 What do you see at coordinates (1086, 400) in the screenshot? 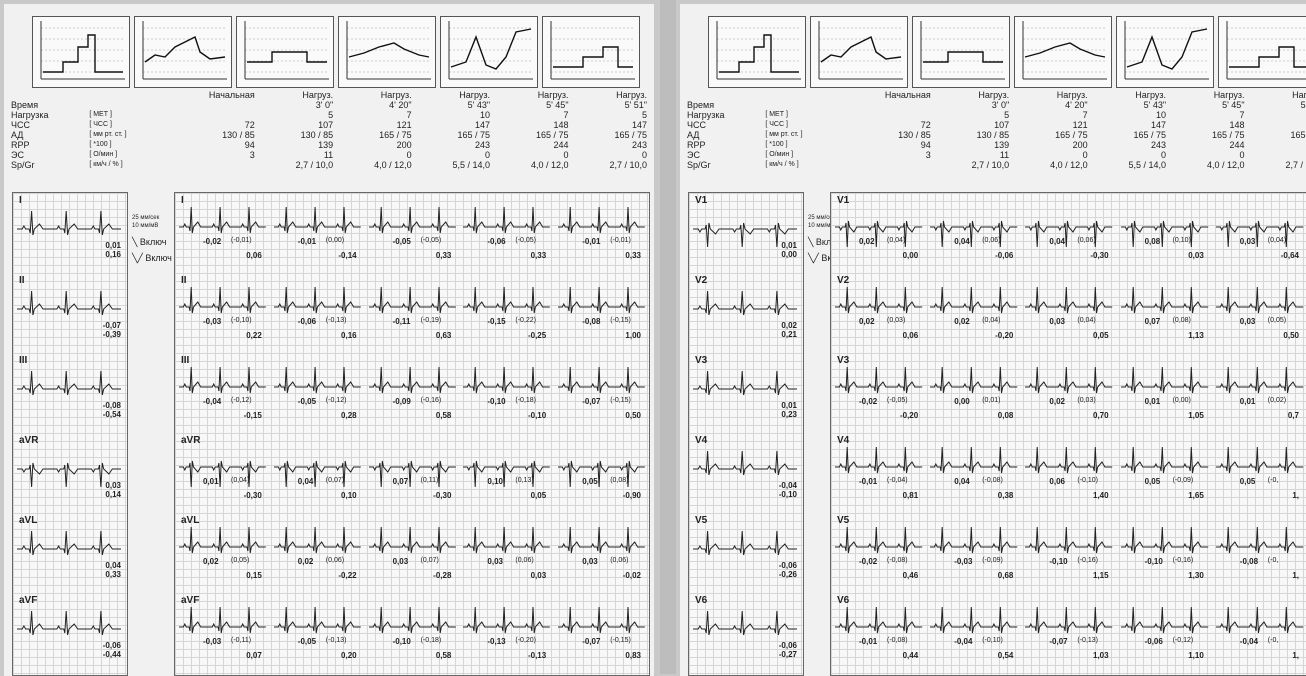
I see `st-reference: (0,03)` at bounding box center [1086, 400].